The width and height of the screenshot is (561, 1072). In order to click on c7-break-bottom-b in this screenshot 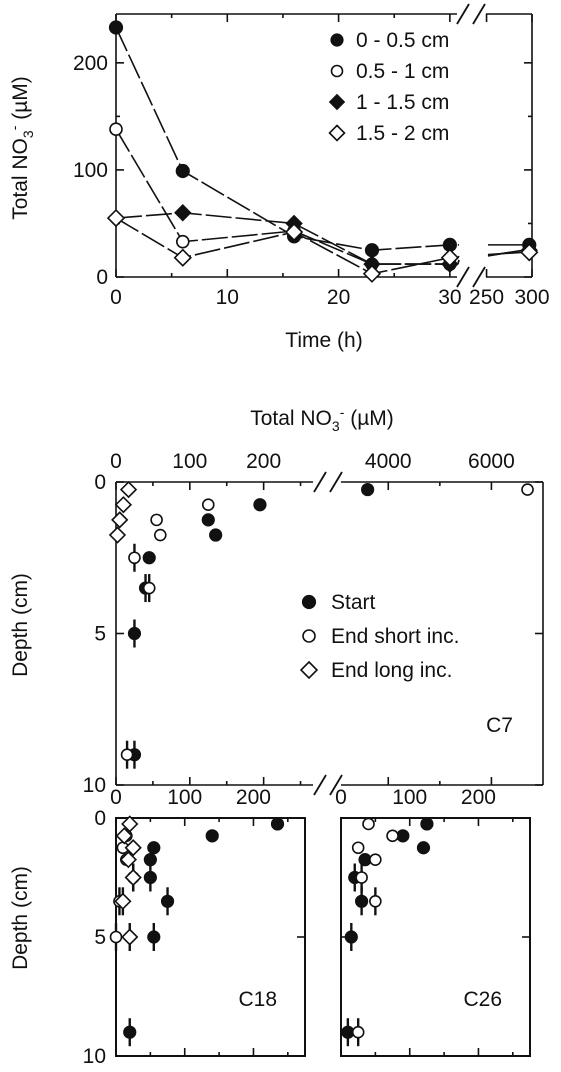, I will do `click(336, 785)`.